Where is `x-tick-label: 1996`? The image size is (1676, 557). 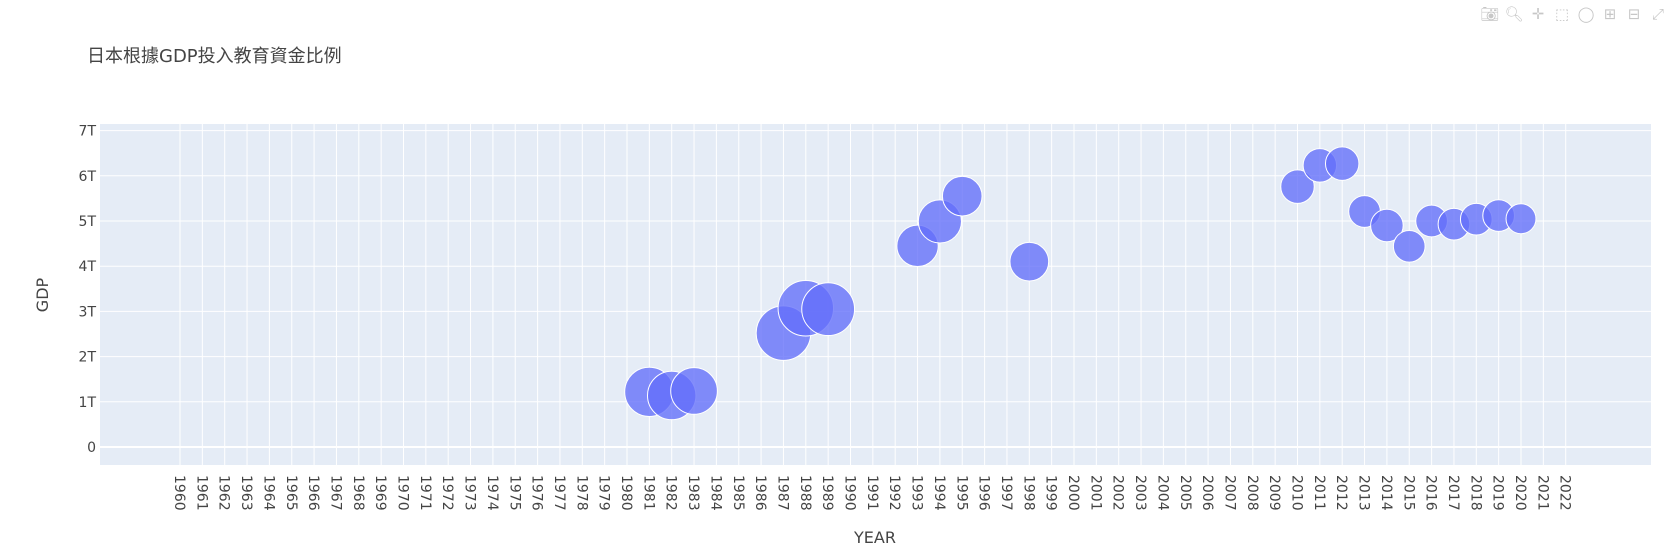 x-tick-label: 1996 is located at coordinates (984, 493).